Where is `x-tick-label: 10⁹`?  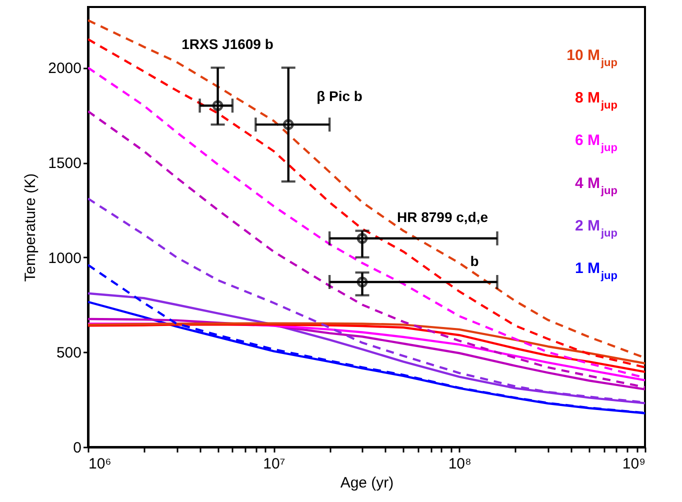 x-tick-label: 10⁹ is located at coordinates (634, 464).